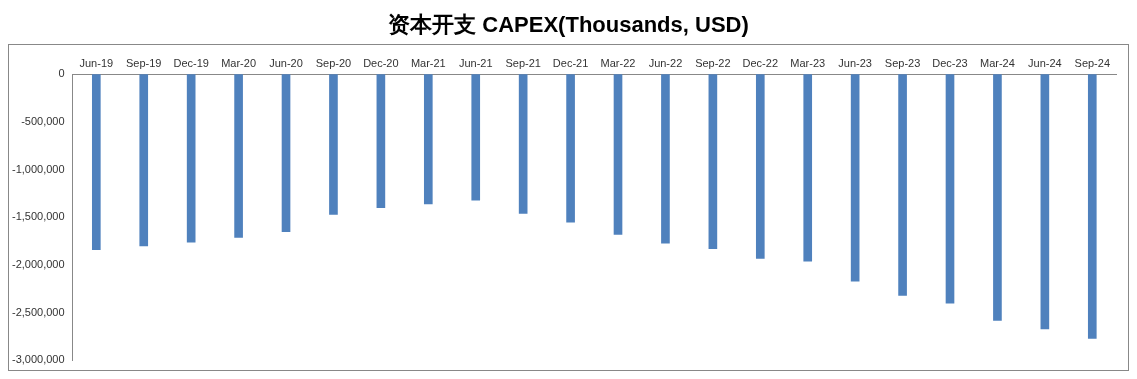 Image resolution: width=1137 pixels, height=379 pixels. Describe the element at coordinates (96, 62) in the screenshot. I see `x-tick-label: Jun-19` at that location.